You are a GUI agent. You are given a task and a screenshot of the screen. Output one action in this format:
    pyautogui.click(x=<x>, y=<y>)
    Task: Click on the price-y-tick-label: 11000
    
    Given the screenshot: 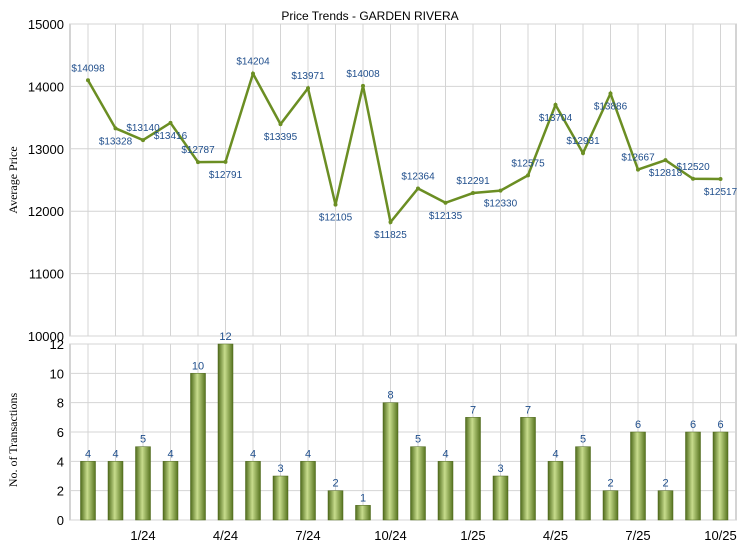 What is the action you would take?
    pyautogui.click(x=46, y=274)
    